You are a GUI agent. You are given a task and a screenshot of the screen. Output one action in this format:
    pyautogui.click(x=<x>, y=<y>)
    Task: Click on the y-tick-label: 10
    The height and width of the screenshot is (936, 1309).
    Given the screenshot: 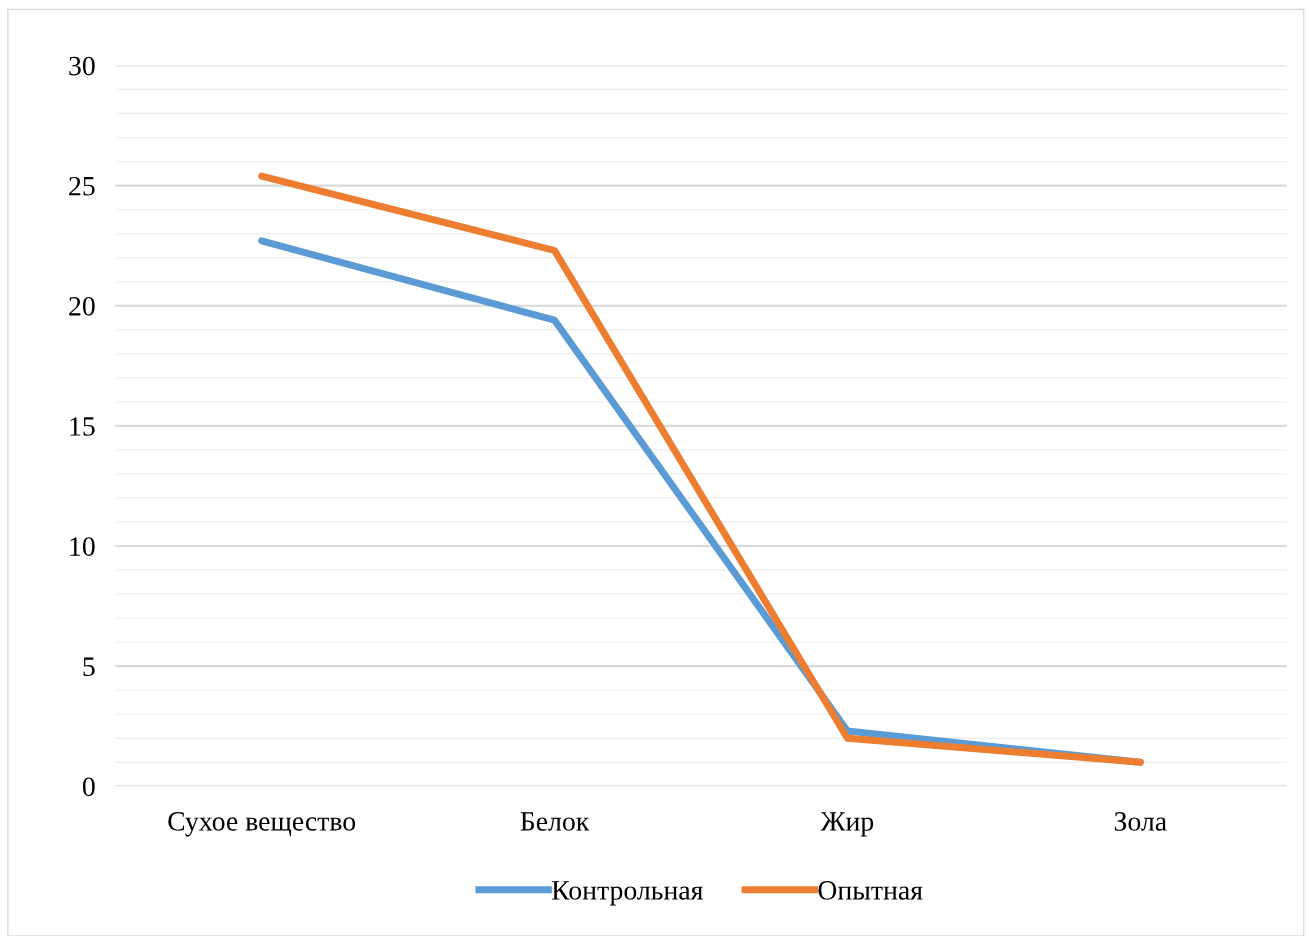 What is the action you would take?
    pyautogui.click(x=82, y=546)
    